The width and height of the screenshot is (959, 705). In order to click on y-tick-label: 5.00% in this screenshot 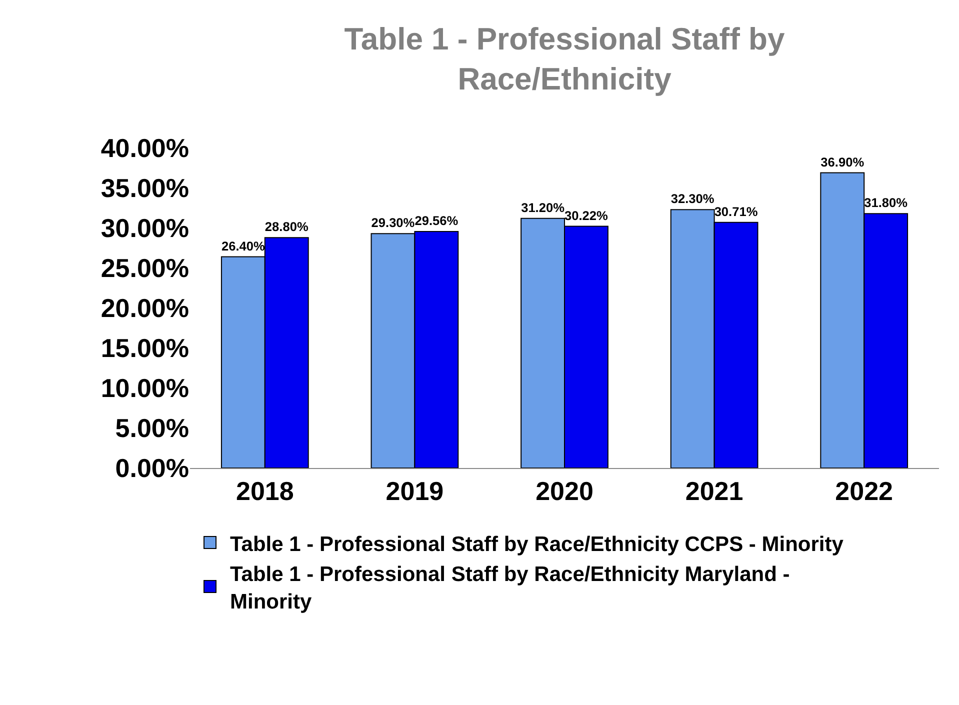, I will do `click(152, 428)`.